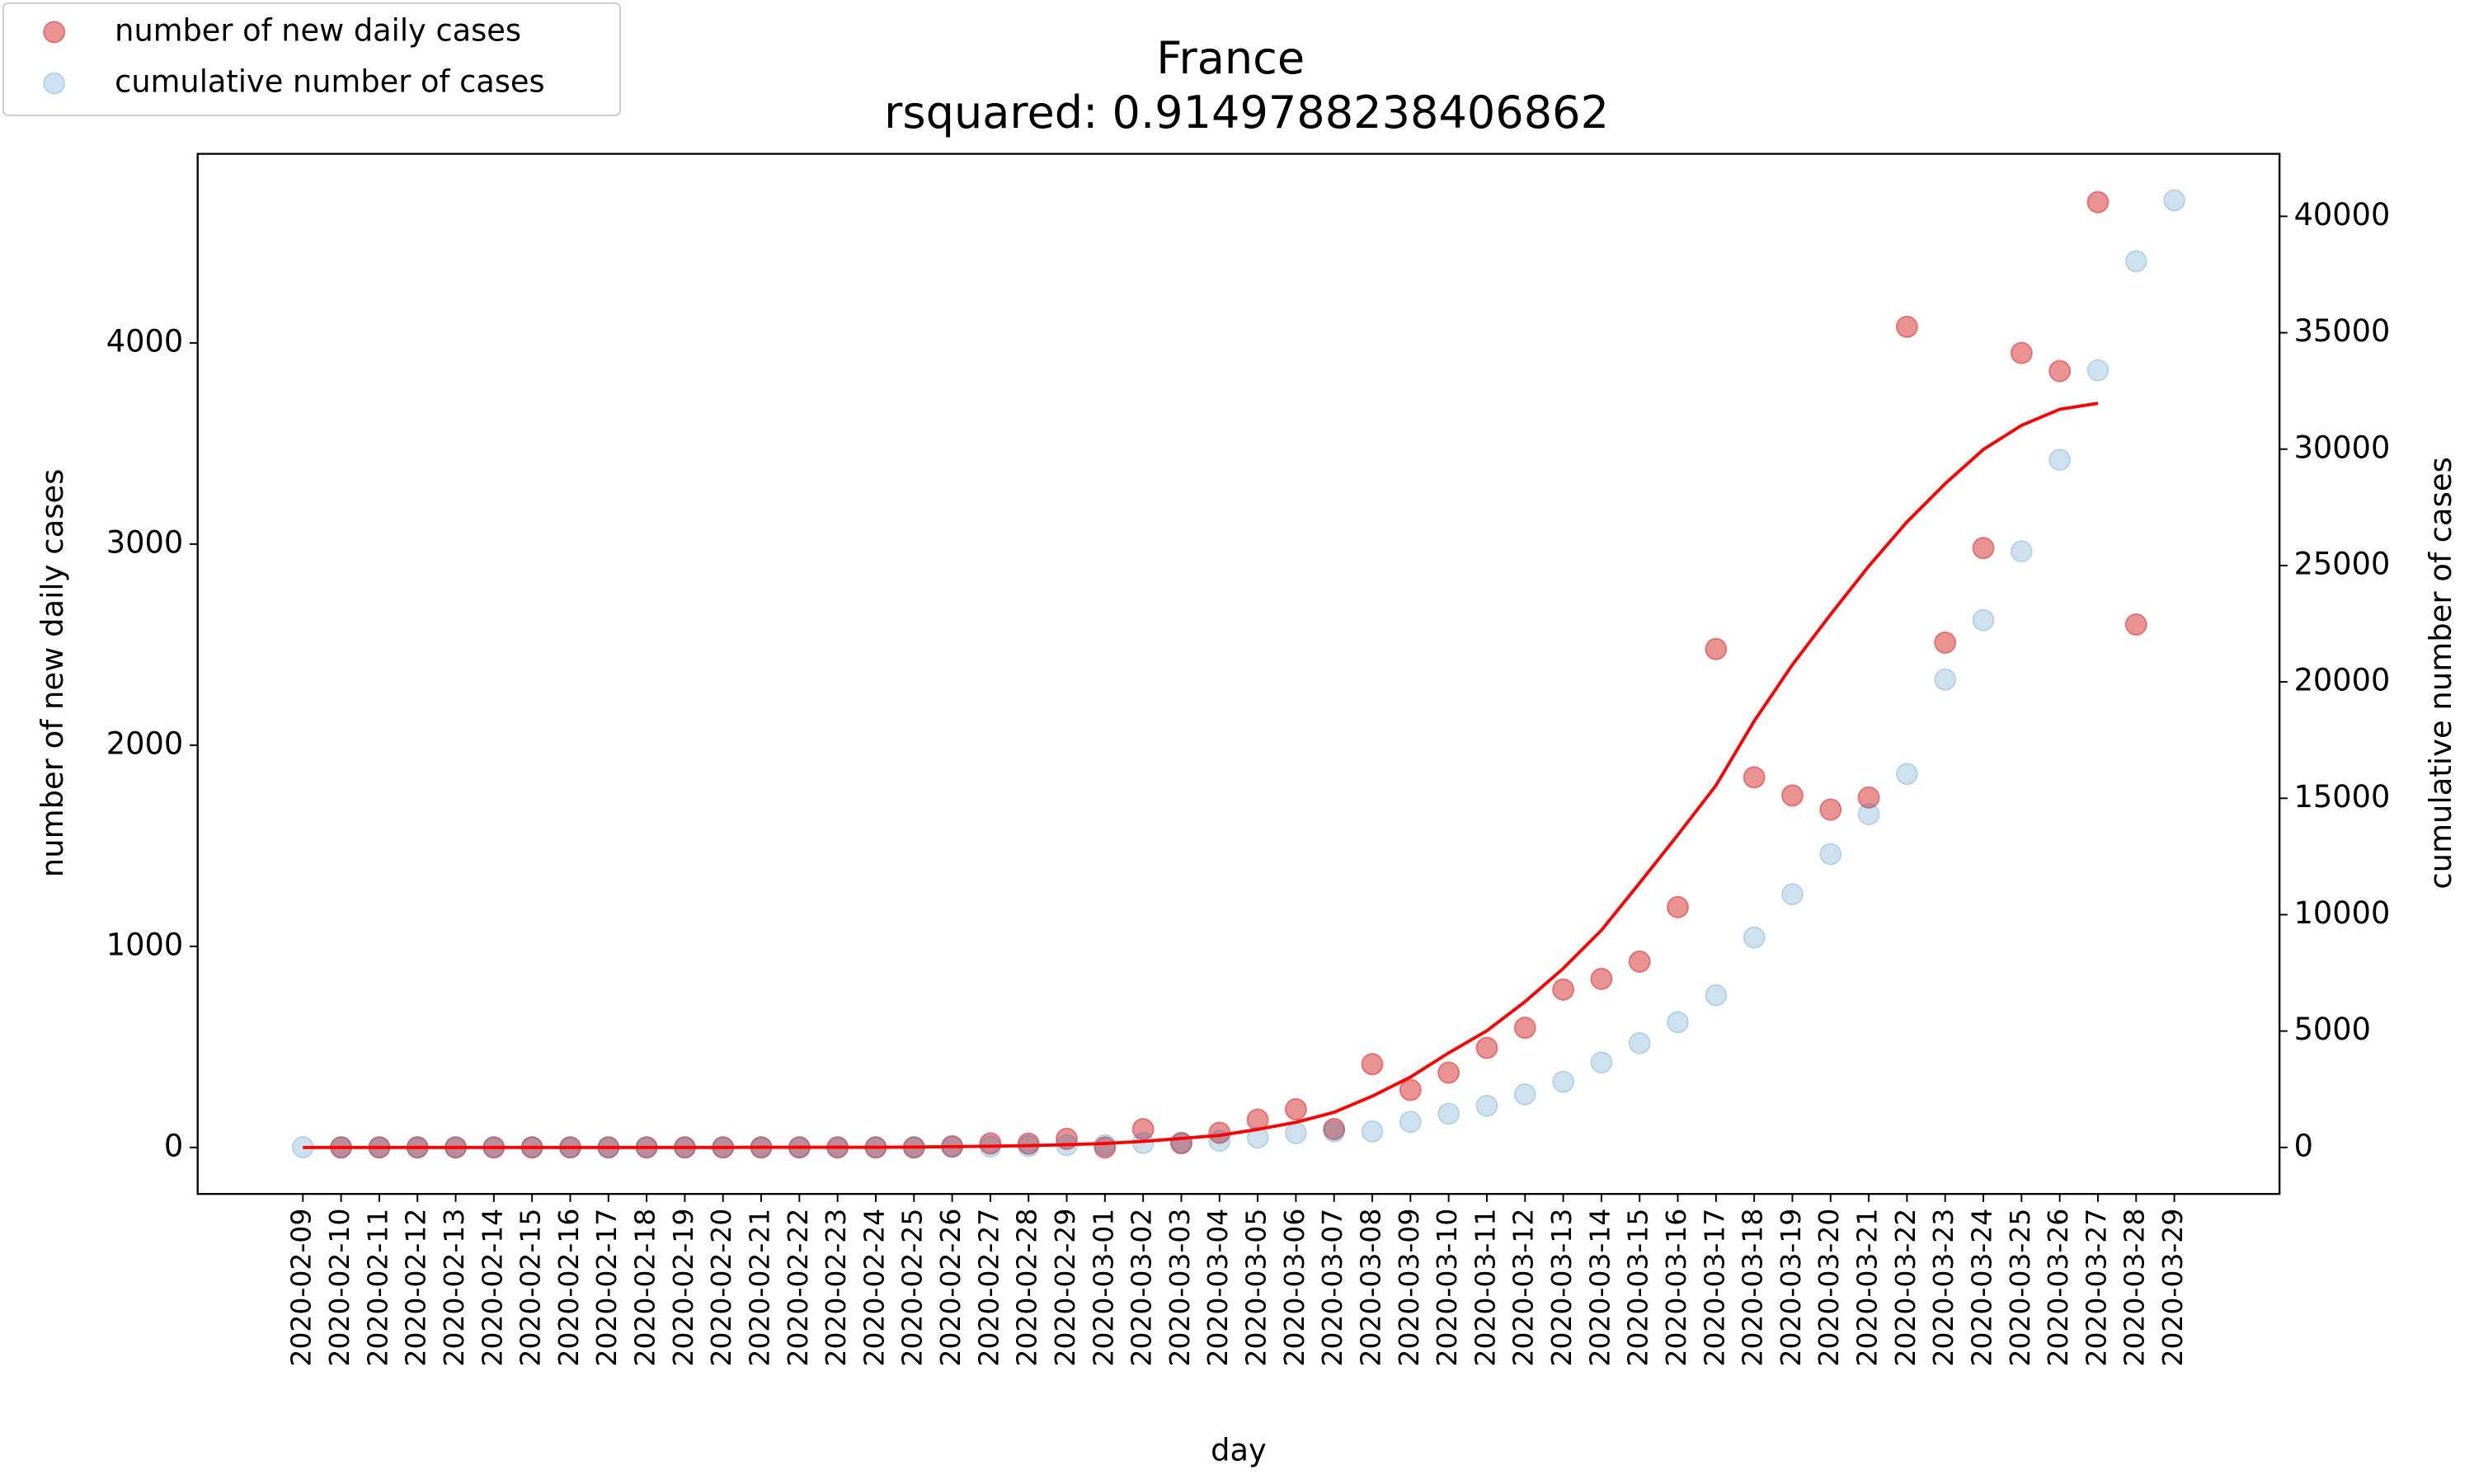  I want to click on x-tick-label: 2020-02-25, so click(912, 1288).